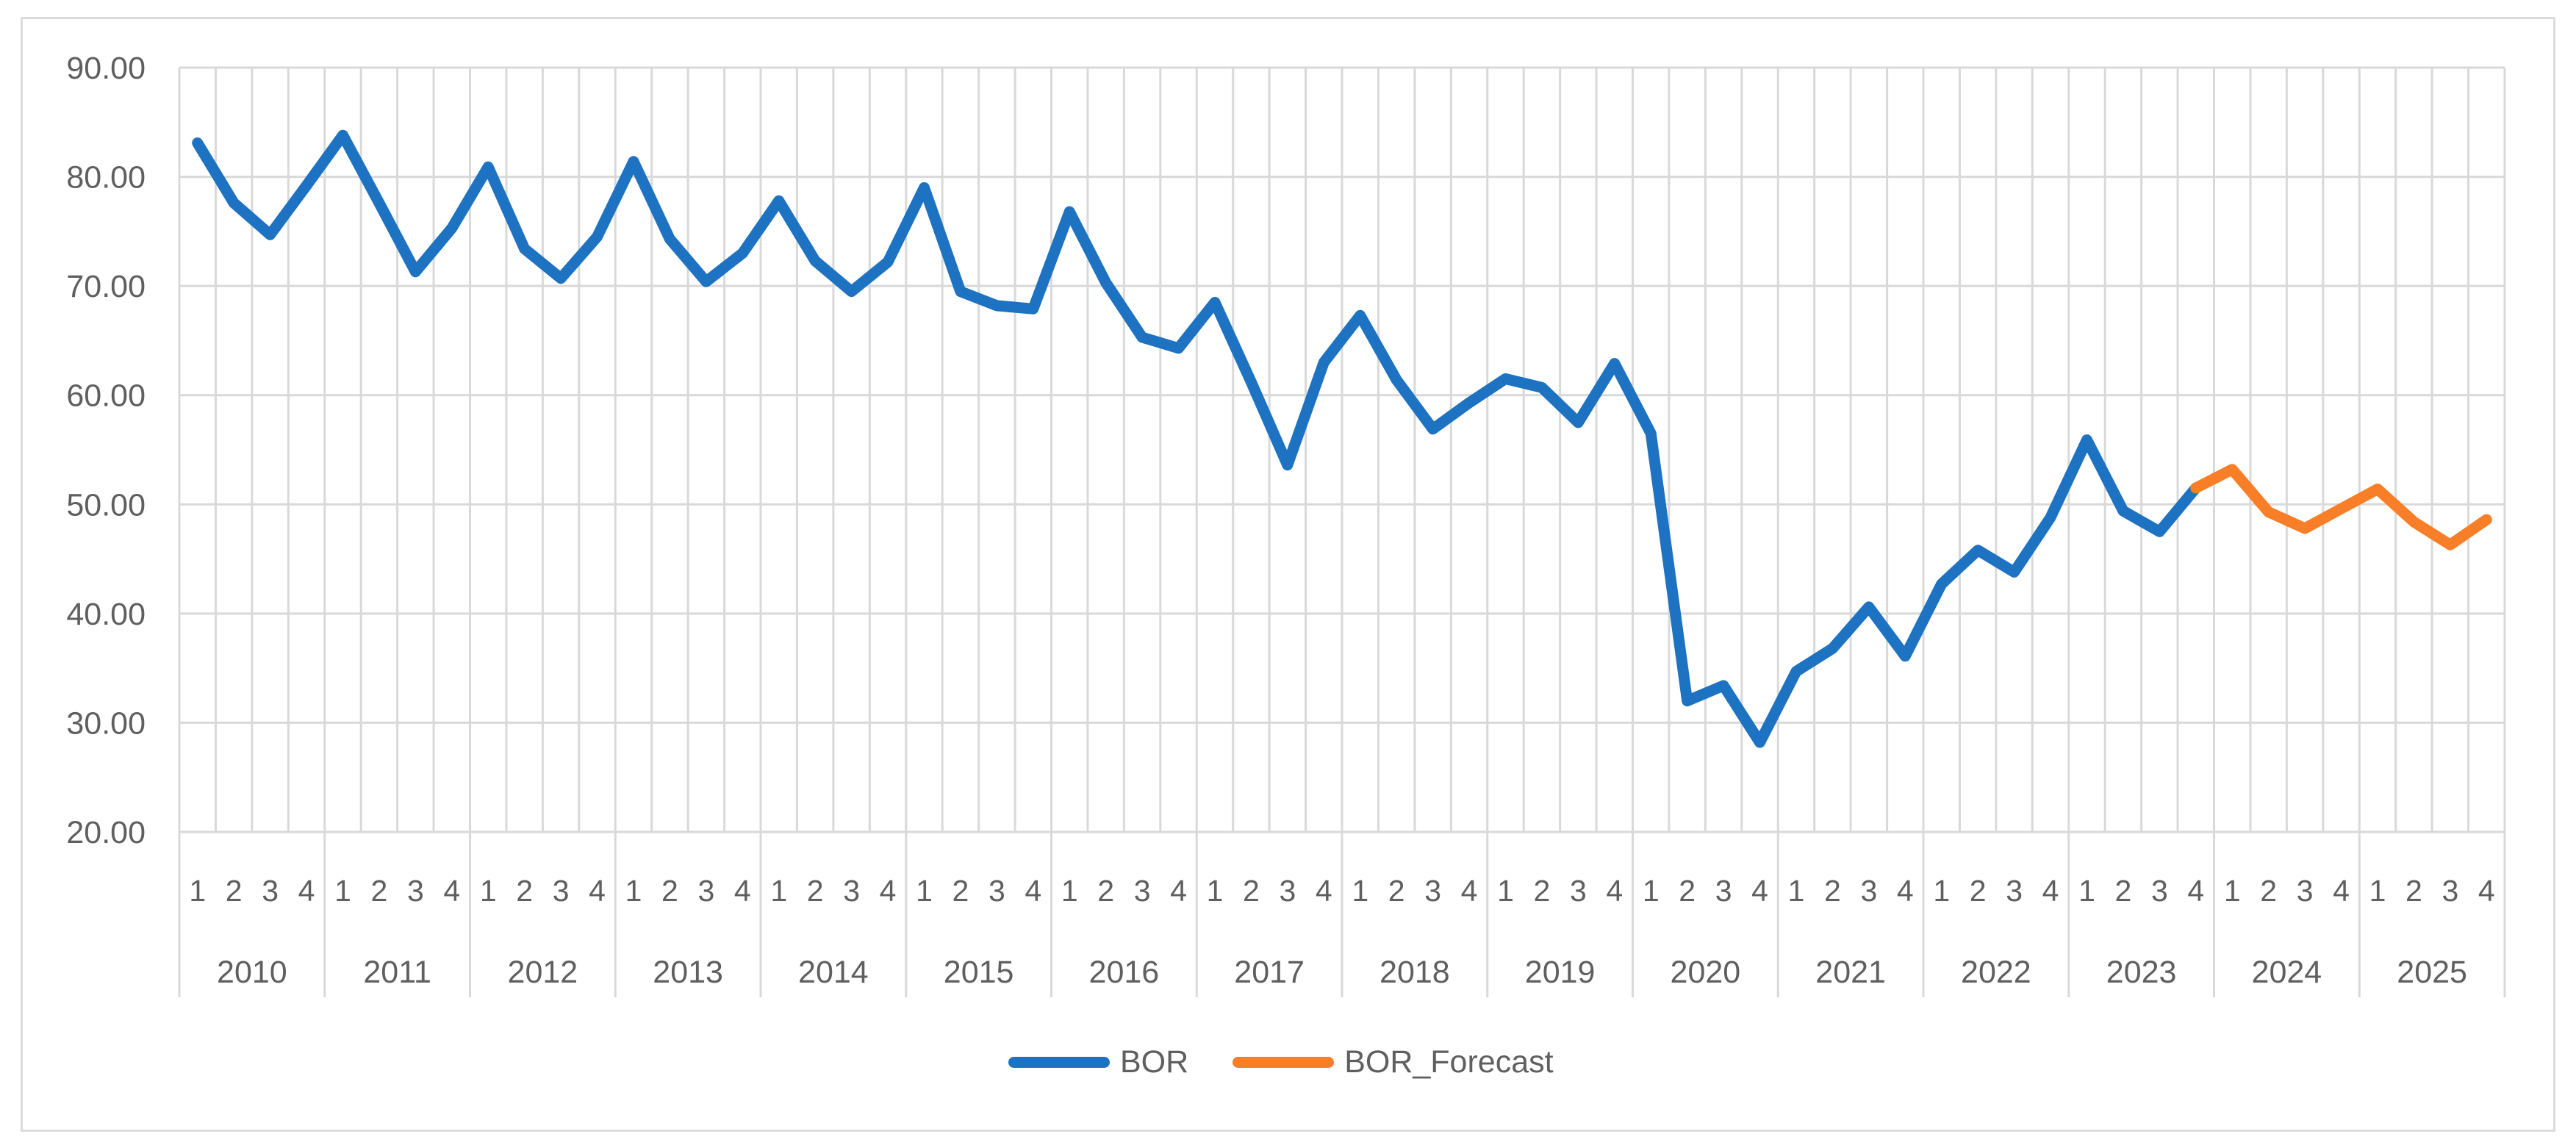 This screenshot has height=1145, width=2576. I want to click on year-tick-label: 2015, so click(979, 972).